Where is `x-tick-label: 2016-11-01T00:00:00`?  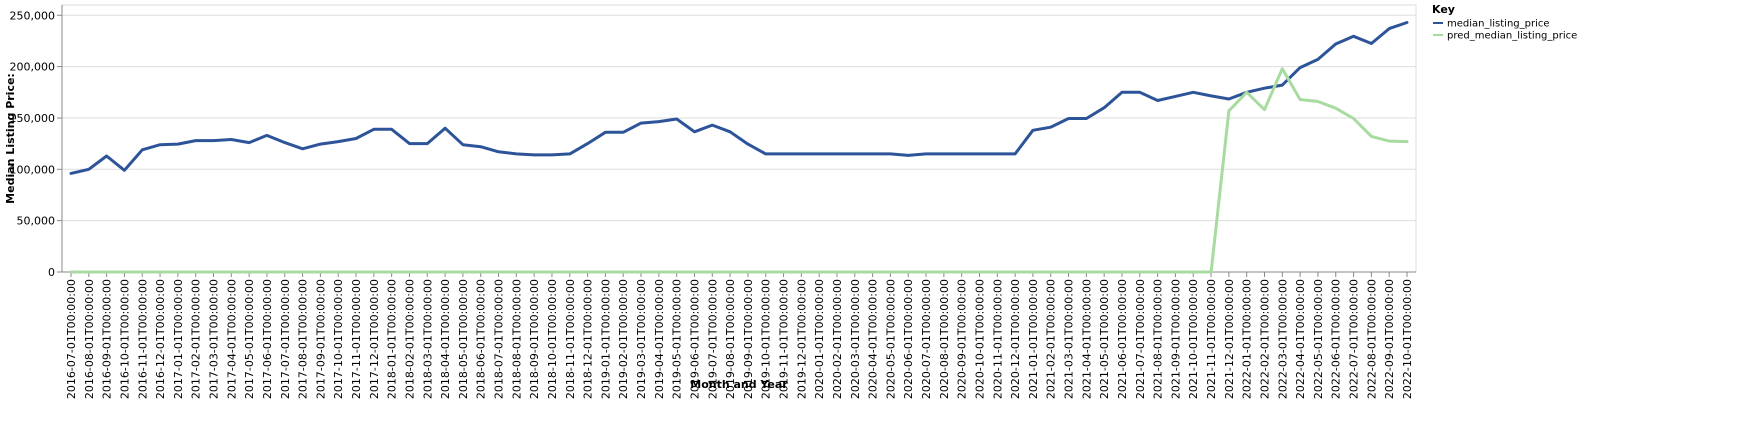
x-tick-label: 2016-11-01T00:00:00 is located at coordinates (142, 339).